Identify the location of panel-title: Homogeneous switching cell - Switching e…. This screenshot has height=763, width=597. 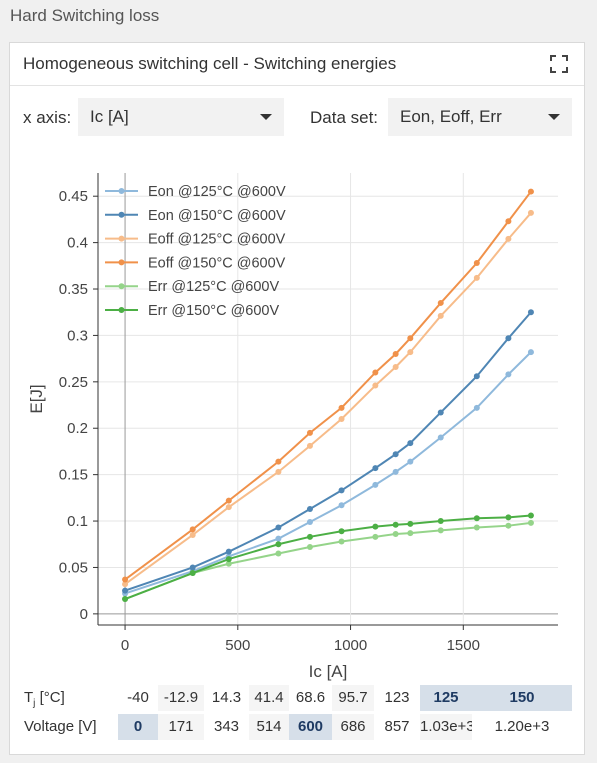
(210, 63).